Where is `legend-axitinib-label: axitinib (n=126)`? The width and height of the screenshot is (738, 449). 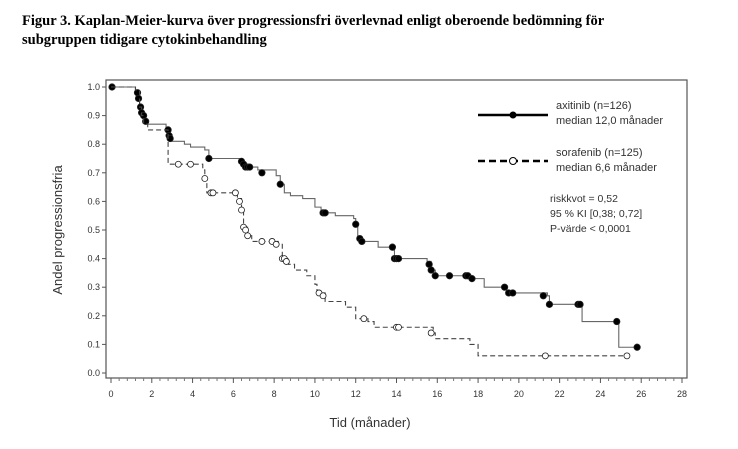 legend-axitinib-label: axitinib (n=126) is located at coordinates (594, 106).